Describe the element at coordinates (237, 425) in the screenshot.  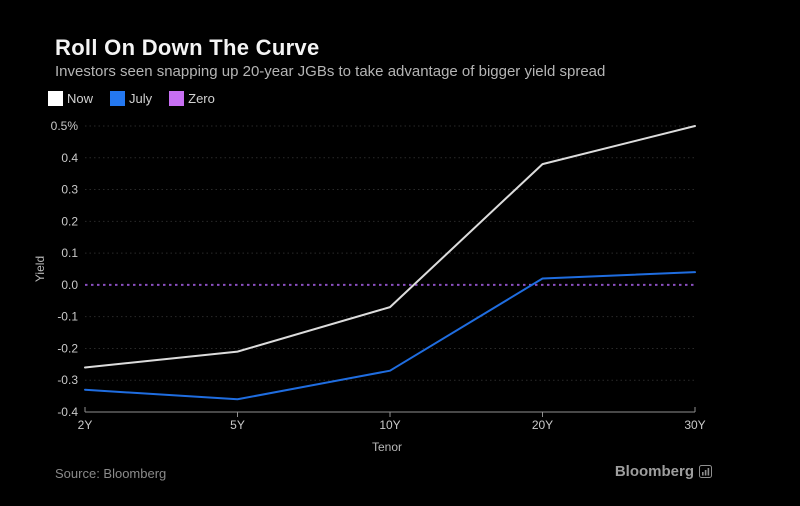
I see `x-tick-label: 5Y` at that location.